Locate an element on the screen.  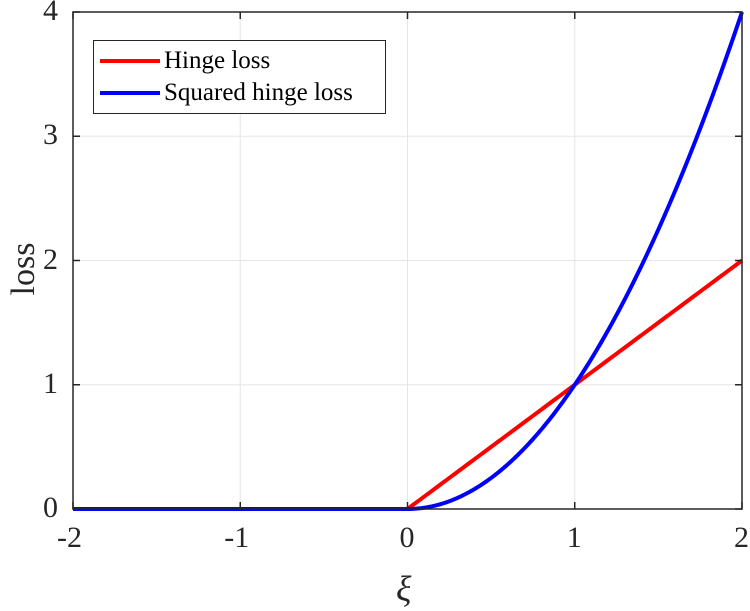
x-tick-label: 1 is located at coordinates (574, 537).